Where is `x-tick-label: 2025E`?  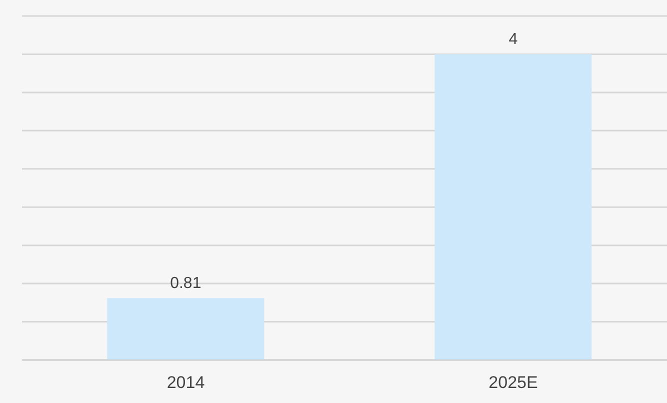 x-tick-label: 2025E is located at coordinates (513, 382).